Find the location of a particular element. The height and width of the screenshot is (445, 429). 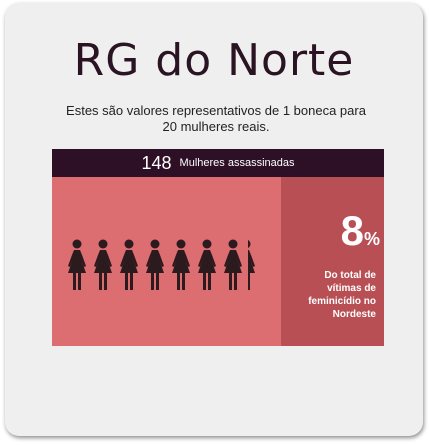

count-header: 148 Mulheres assassinadas is located at coordinates (218, 163).